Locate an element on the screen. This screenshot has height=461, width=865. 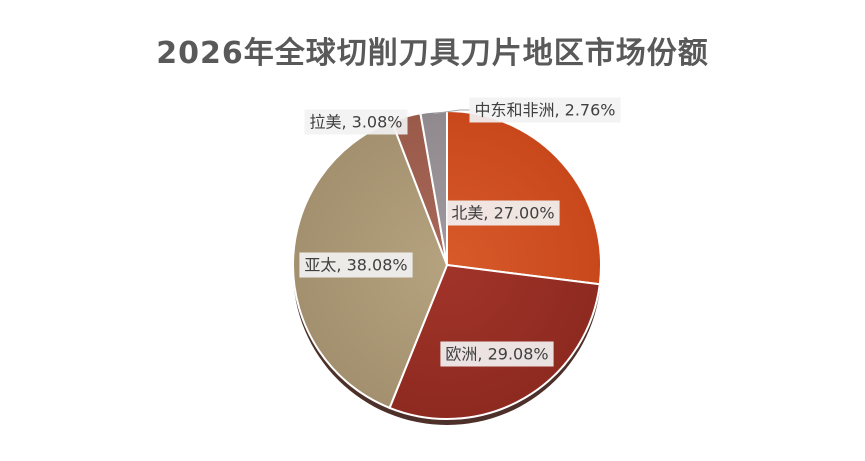
slice-label-text-3: 亚太, 38.08% is located at coordinates (355, 265).